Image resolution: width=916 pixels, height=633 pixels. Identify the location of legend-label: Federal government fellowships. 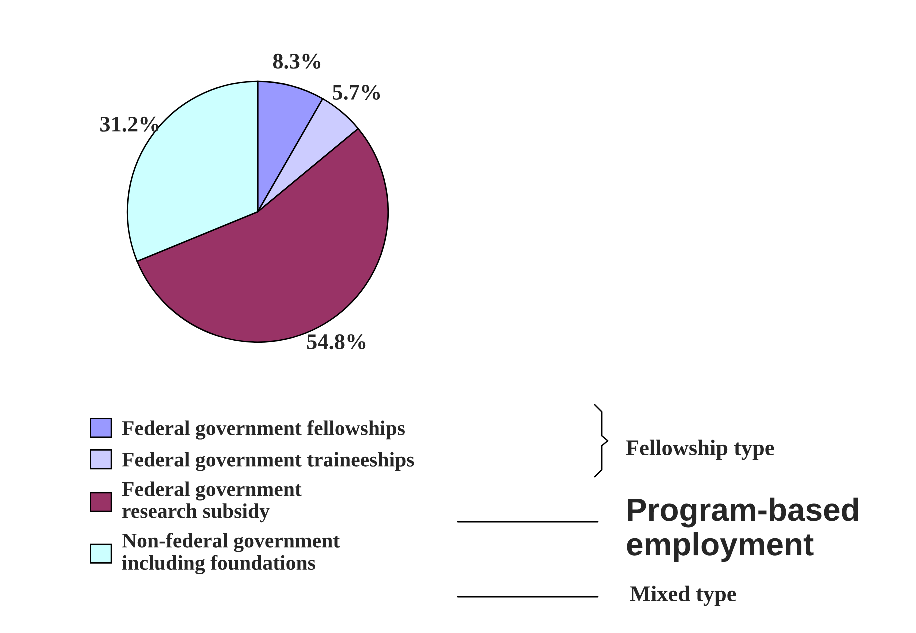
(264, 430).